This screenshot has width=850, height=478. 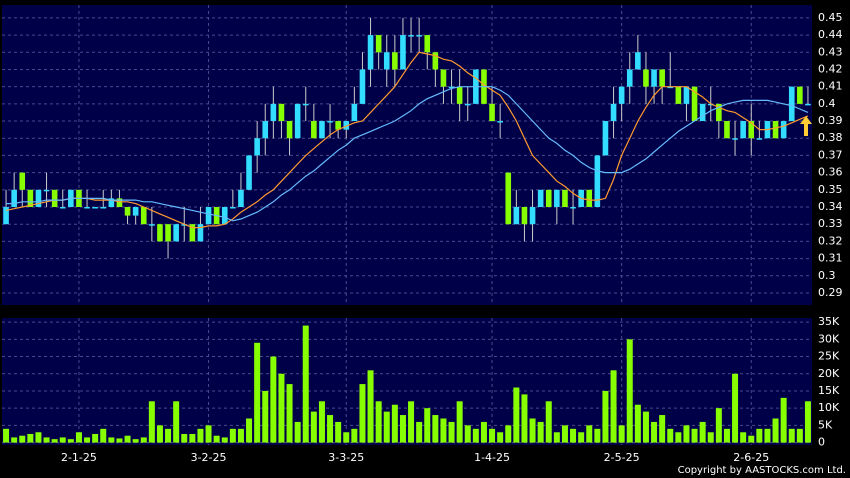 I want to click on y-tick-label: 0.32, so click(x=830, y=240).